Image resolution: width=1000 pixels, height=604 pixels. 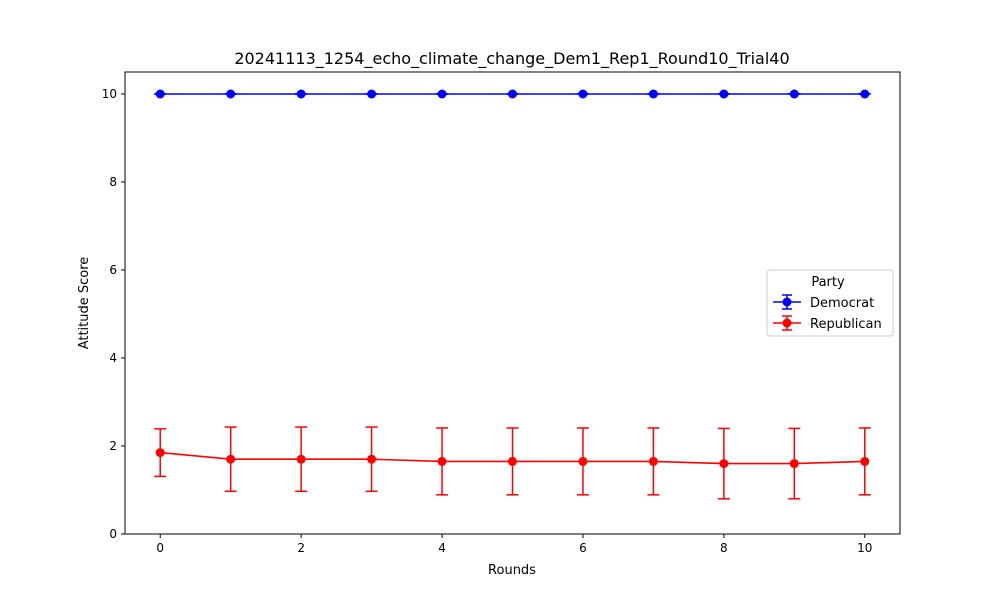 What do you see at coordinates (113, 182) in the screenshot?
I see `y-tick-label: 8` at bounding box center [113, 182].